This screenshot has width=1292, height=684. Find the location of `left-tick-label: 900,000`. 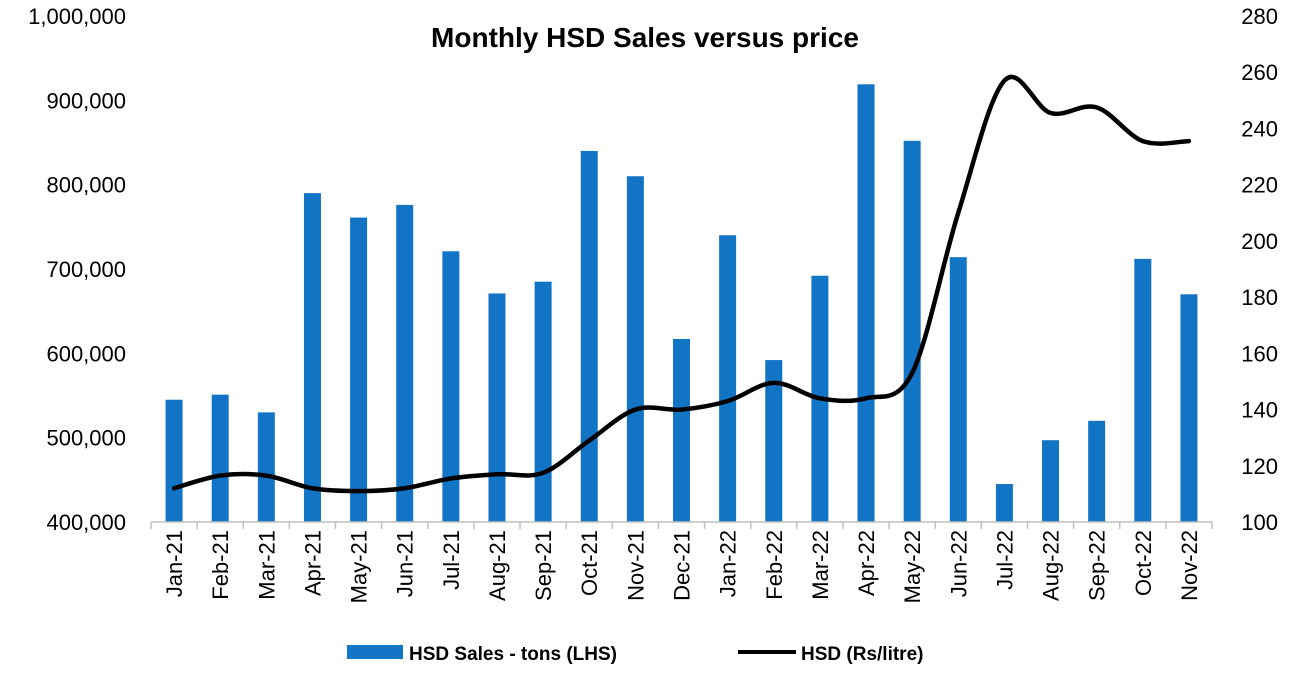

left-tick-label: 900,000 is located at coordinates (86, 100).